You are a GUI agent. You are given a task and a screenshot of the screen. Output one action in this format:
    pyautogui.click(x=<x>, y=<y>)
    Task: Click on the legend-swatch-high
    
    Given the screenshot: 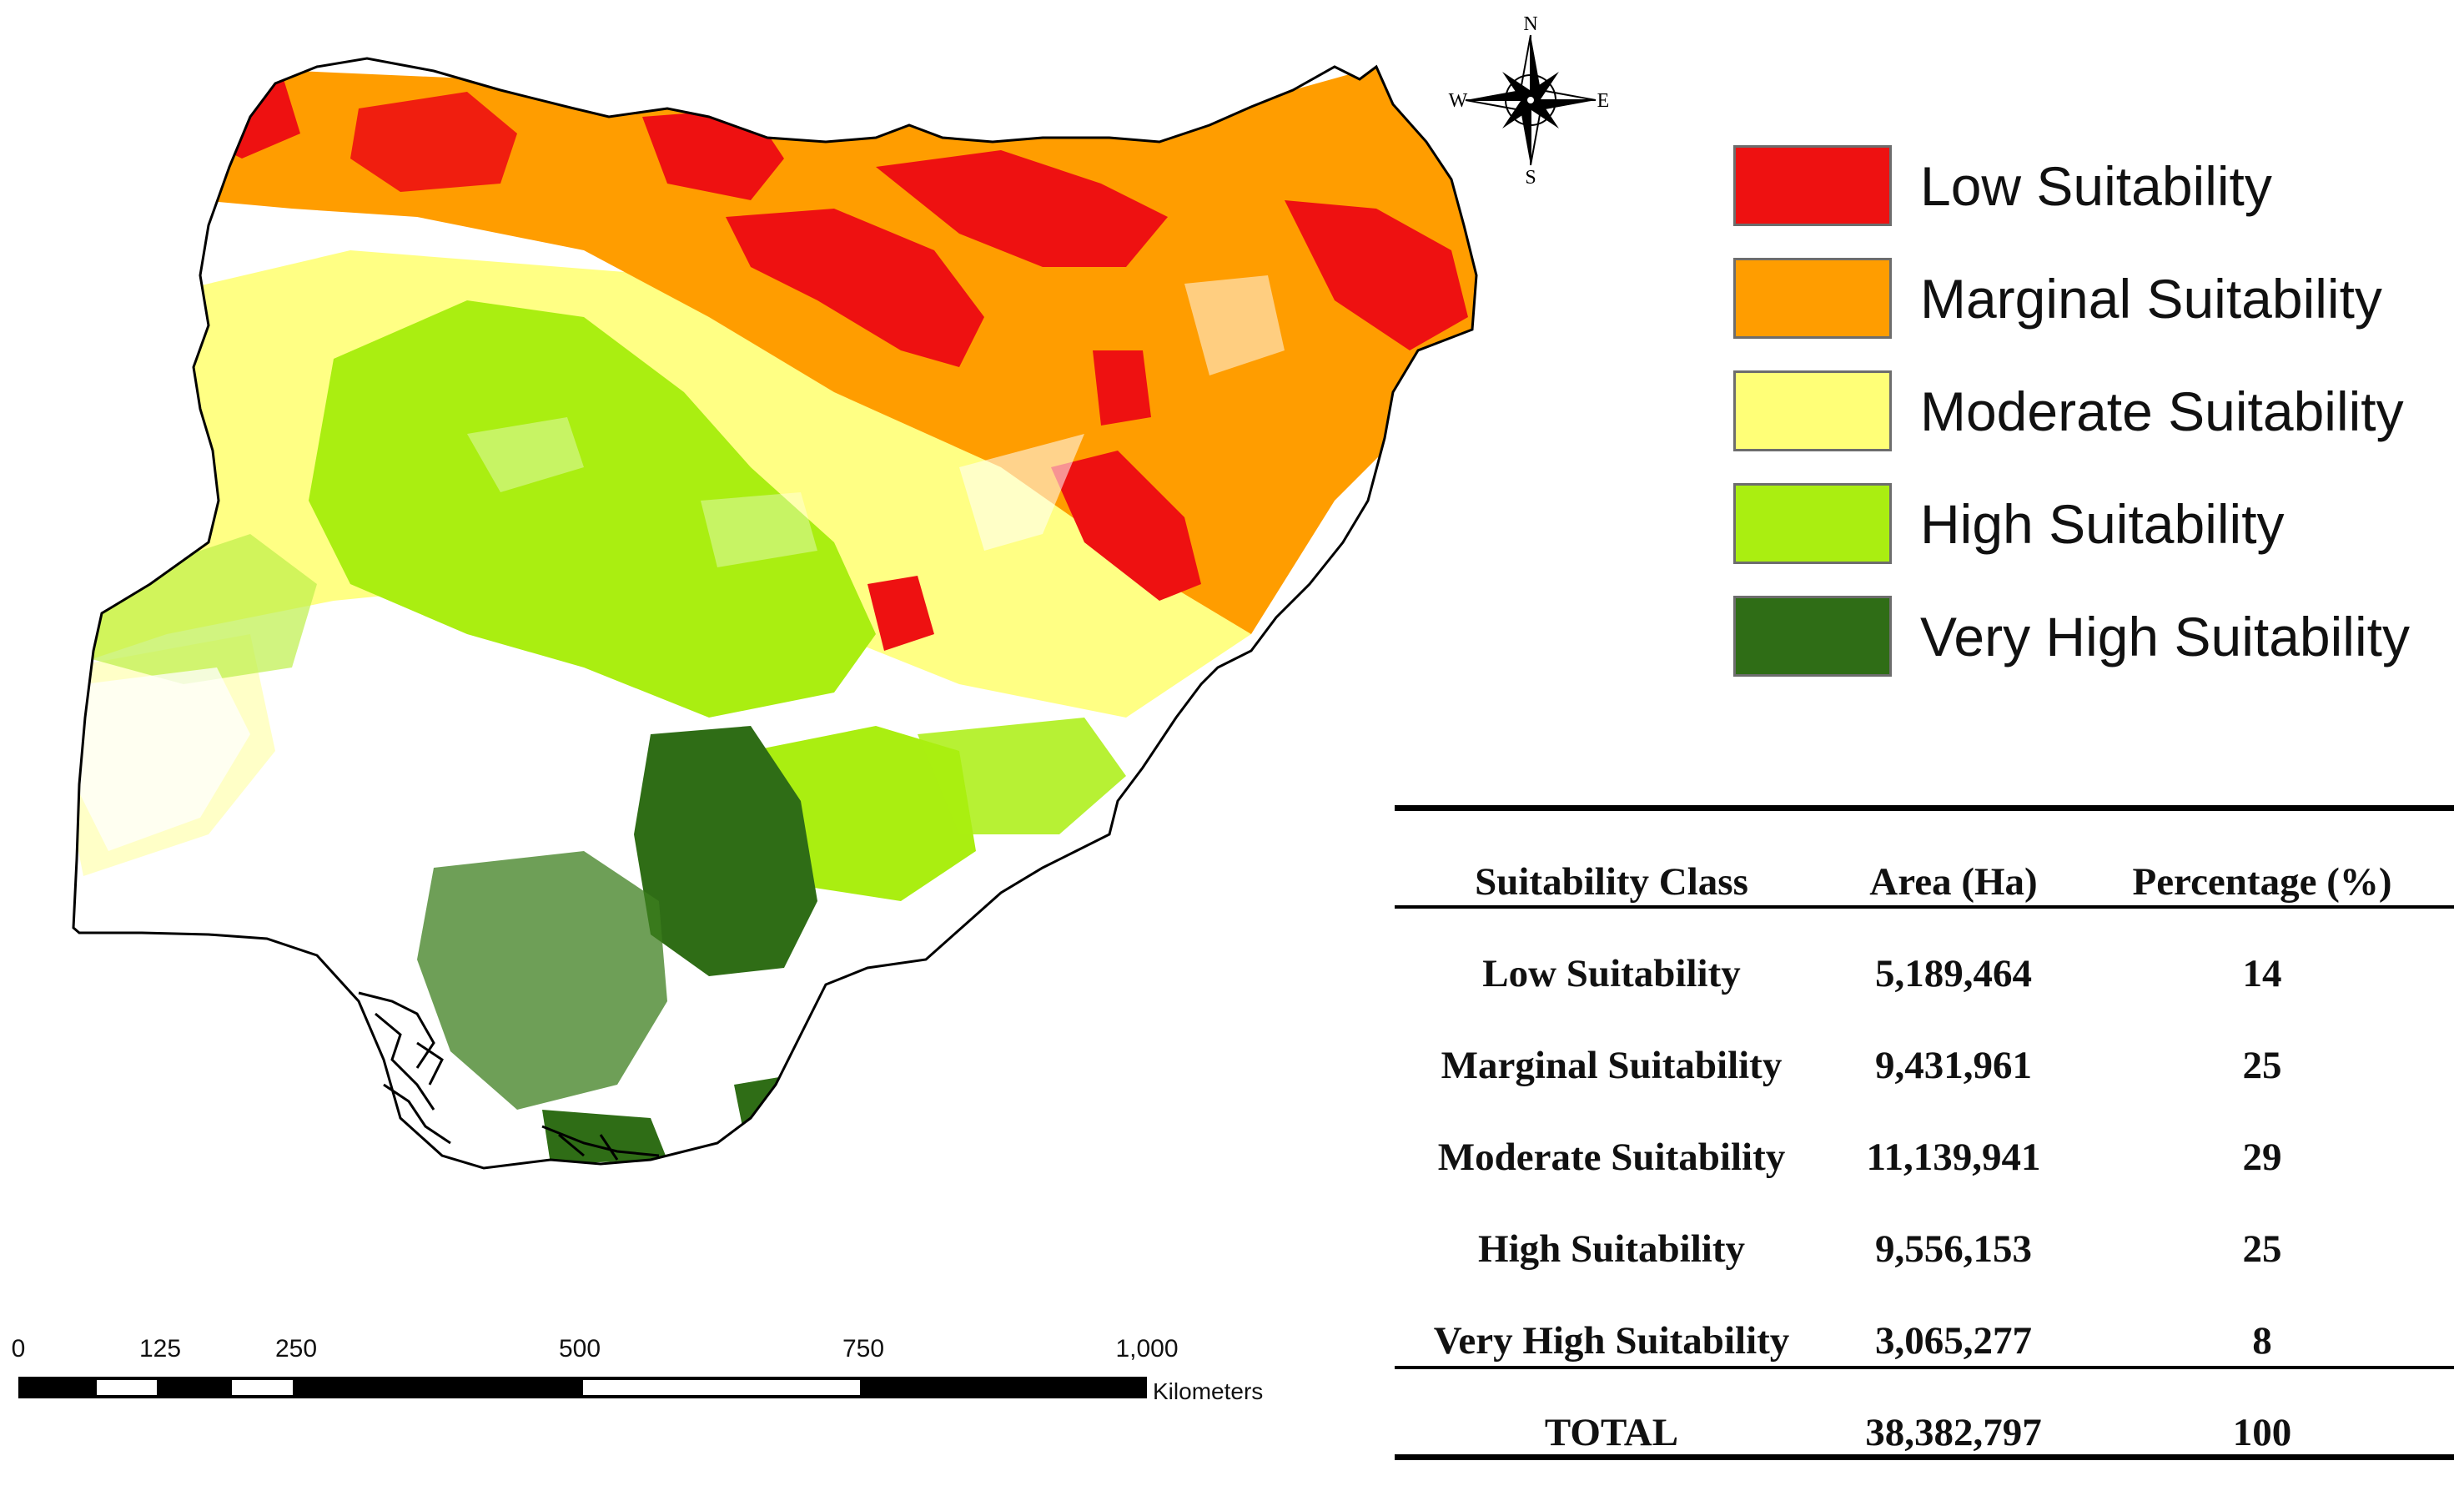 What is the action you would take?
    pyautogui.click(x=1812, y=523)
    